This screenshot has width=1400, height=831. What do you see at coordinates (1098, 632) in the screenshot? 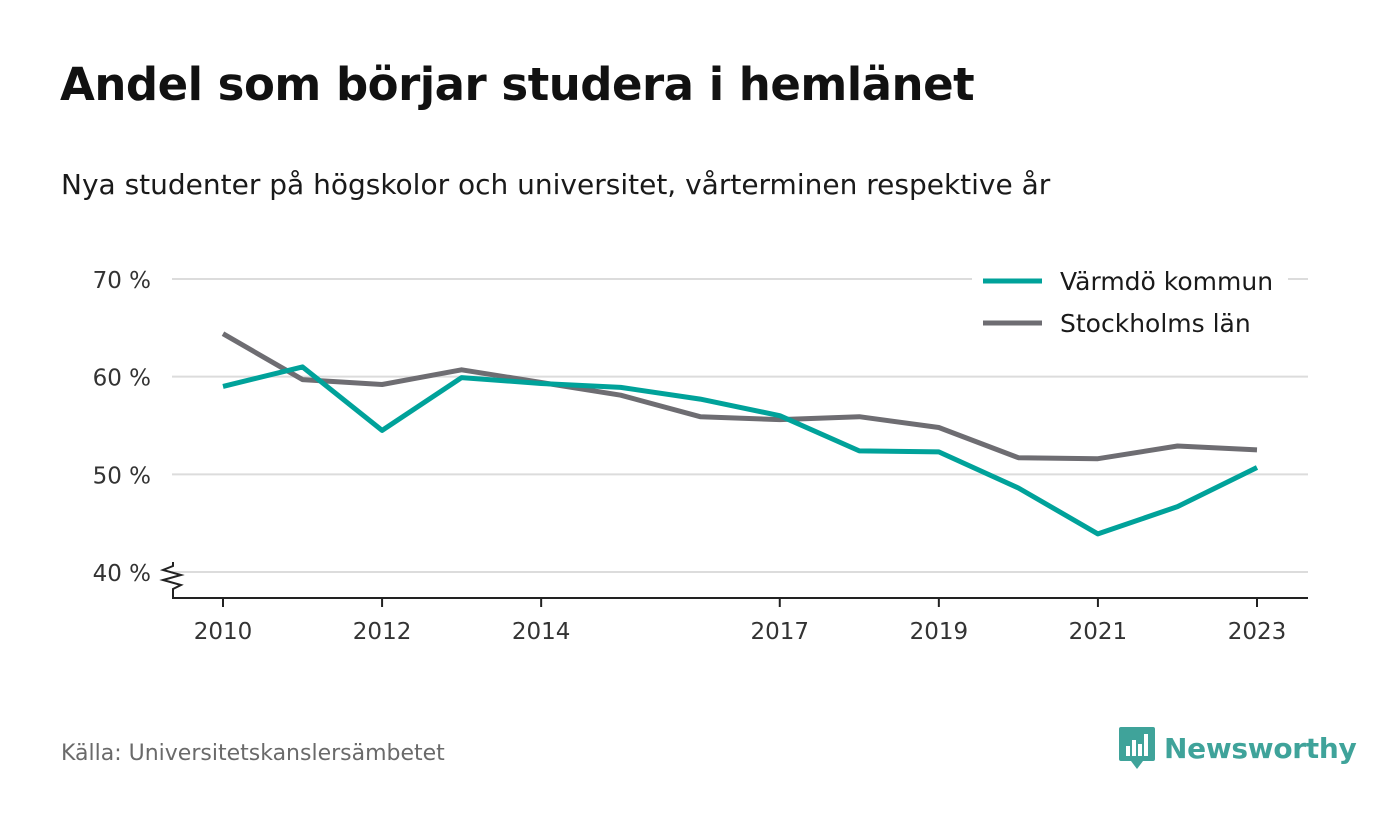
I see `x-tick-label: 2021` at bounding box center [1098, 632].